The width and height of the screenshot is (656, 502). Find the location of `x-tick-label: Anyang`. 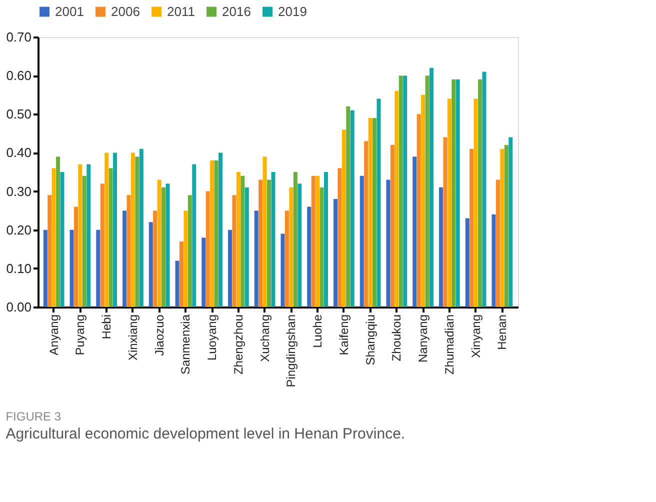

x-tick-label: Anyang is located at coordinates (53, 335).